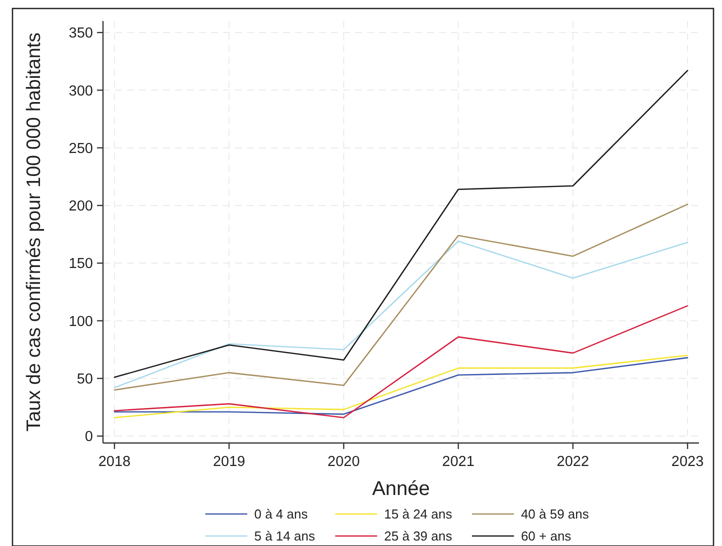 The width and height of the screenshot is (722, 546). Describe the element at coordinates (84, 380) in the screenshot. I see `y-tick-label: 50` at that location.